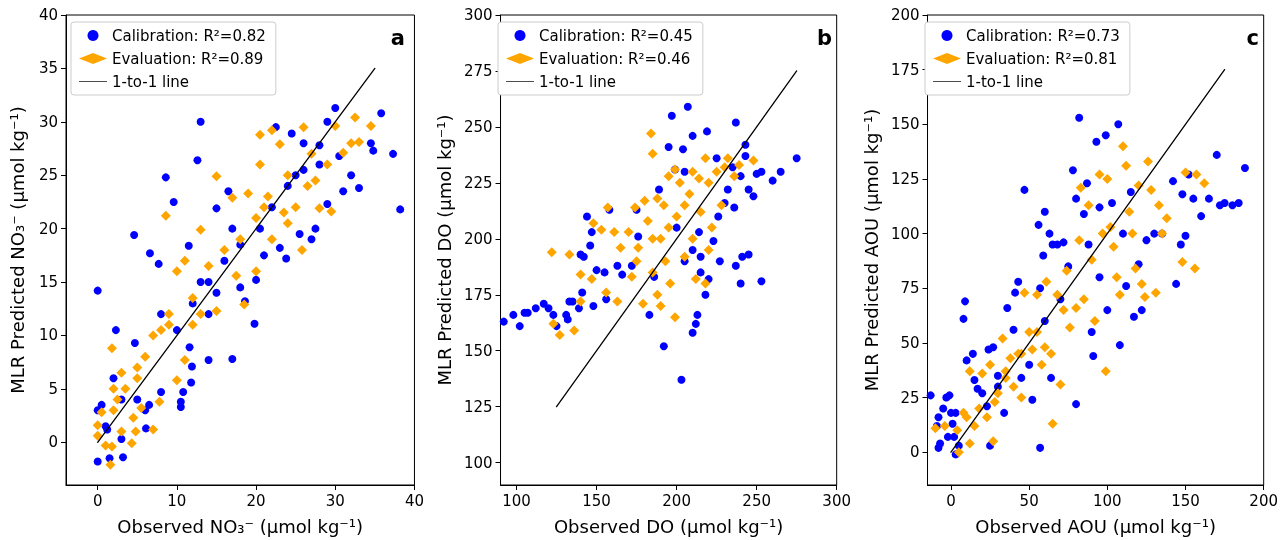  What do you see at coordinates (48, 121) in the screenshot?
I see `y-tick-label: 30` at bounding box center [48, 121].